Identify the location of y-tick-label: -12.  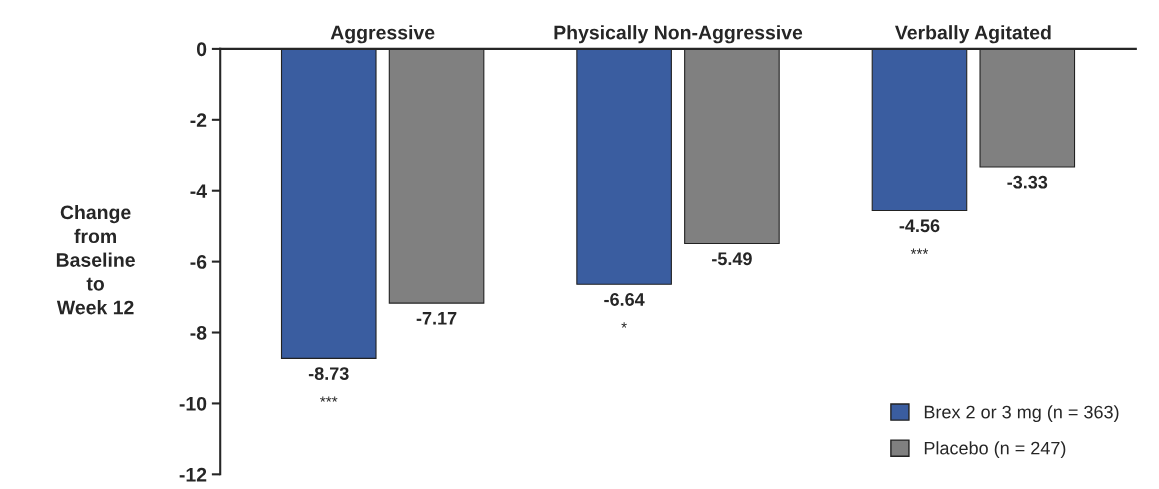
(193, 474).